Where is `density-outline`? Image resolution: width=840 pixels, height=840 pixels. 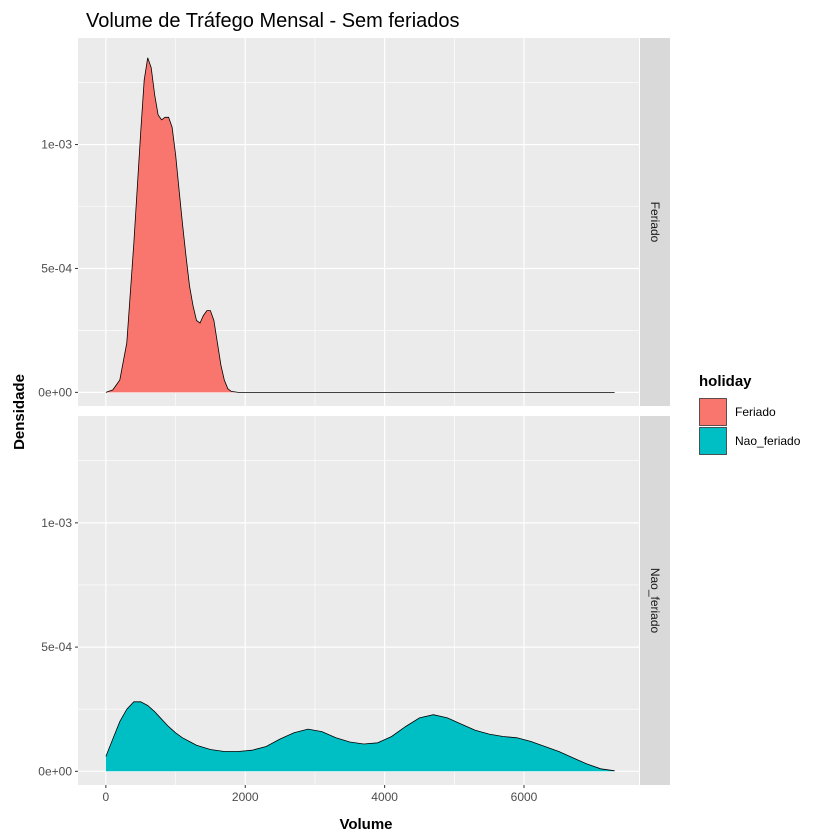 density-outline is located at coordinates (360, 736).